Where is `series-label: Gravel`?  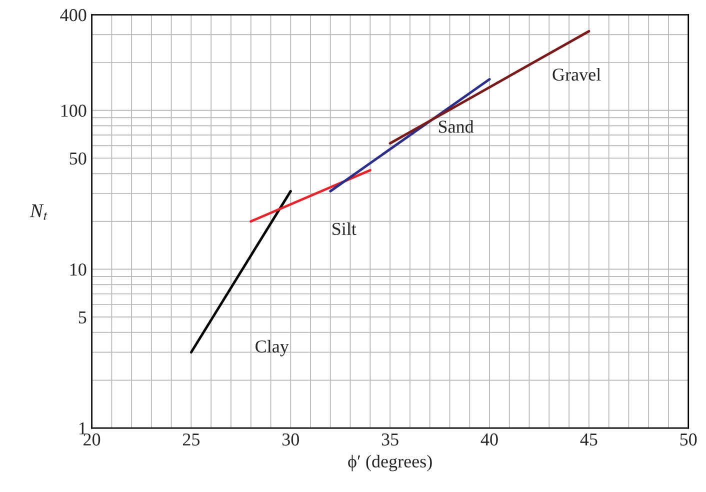 series-label: Gravel is located at coordinates (576, 74).